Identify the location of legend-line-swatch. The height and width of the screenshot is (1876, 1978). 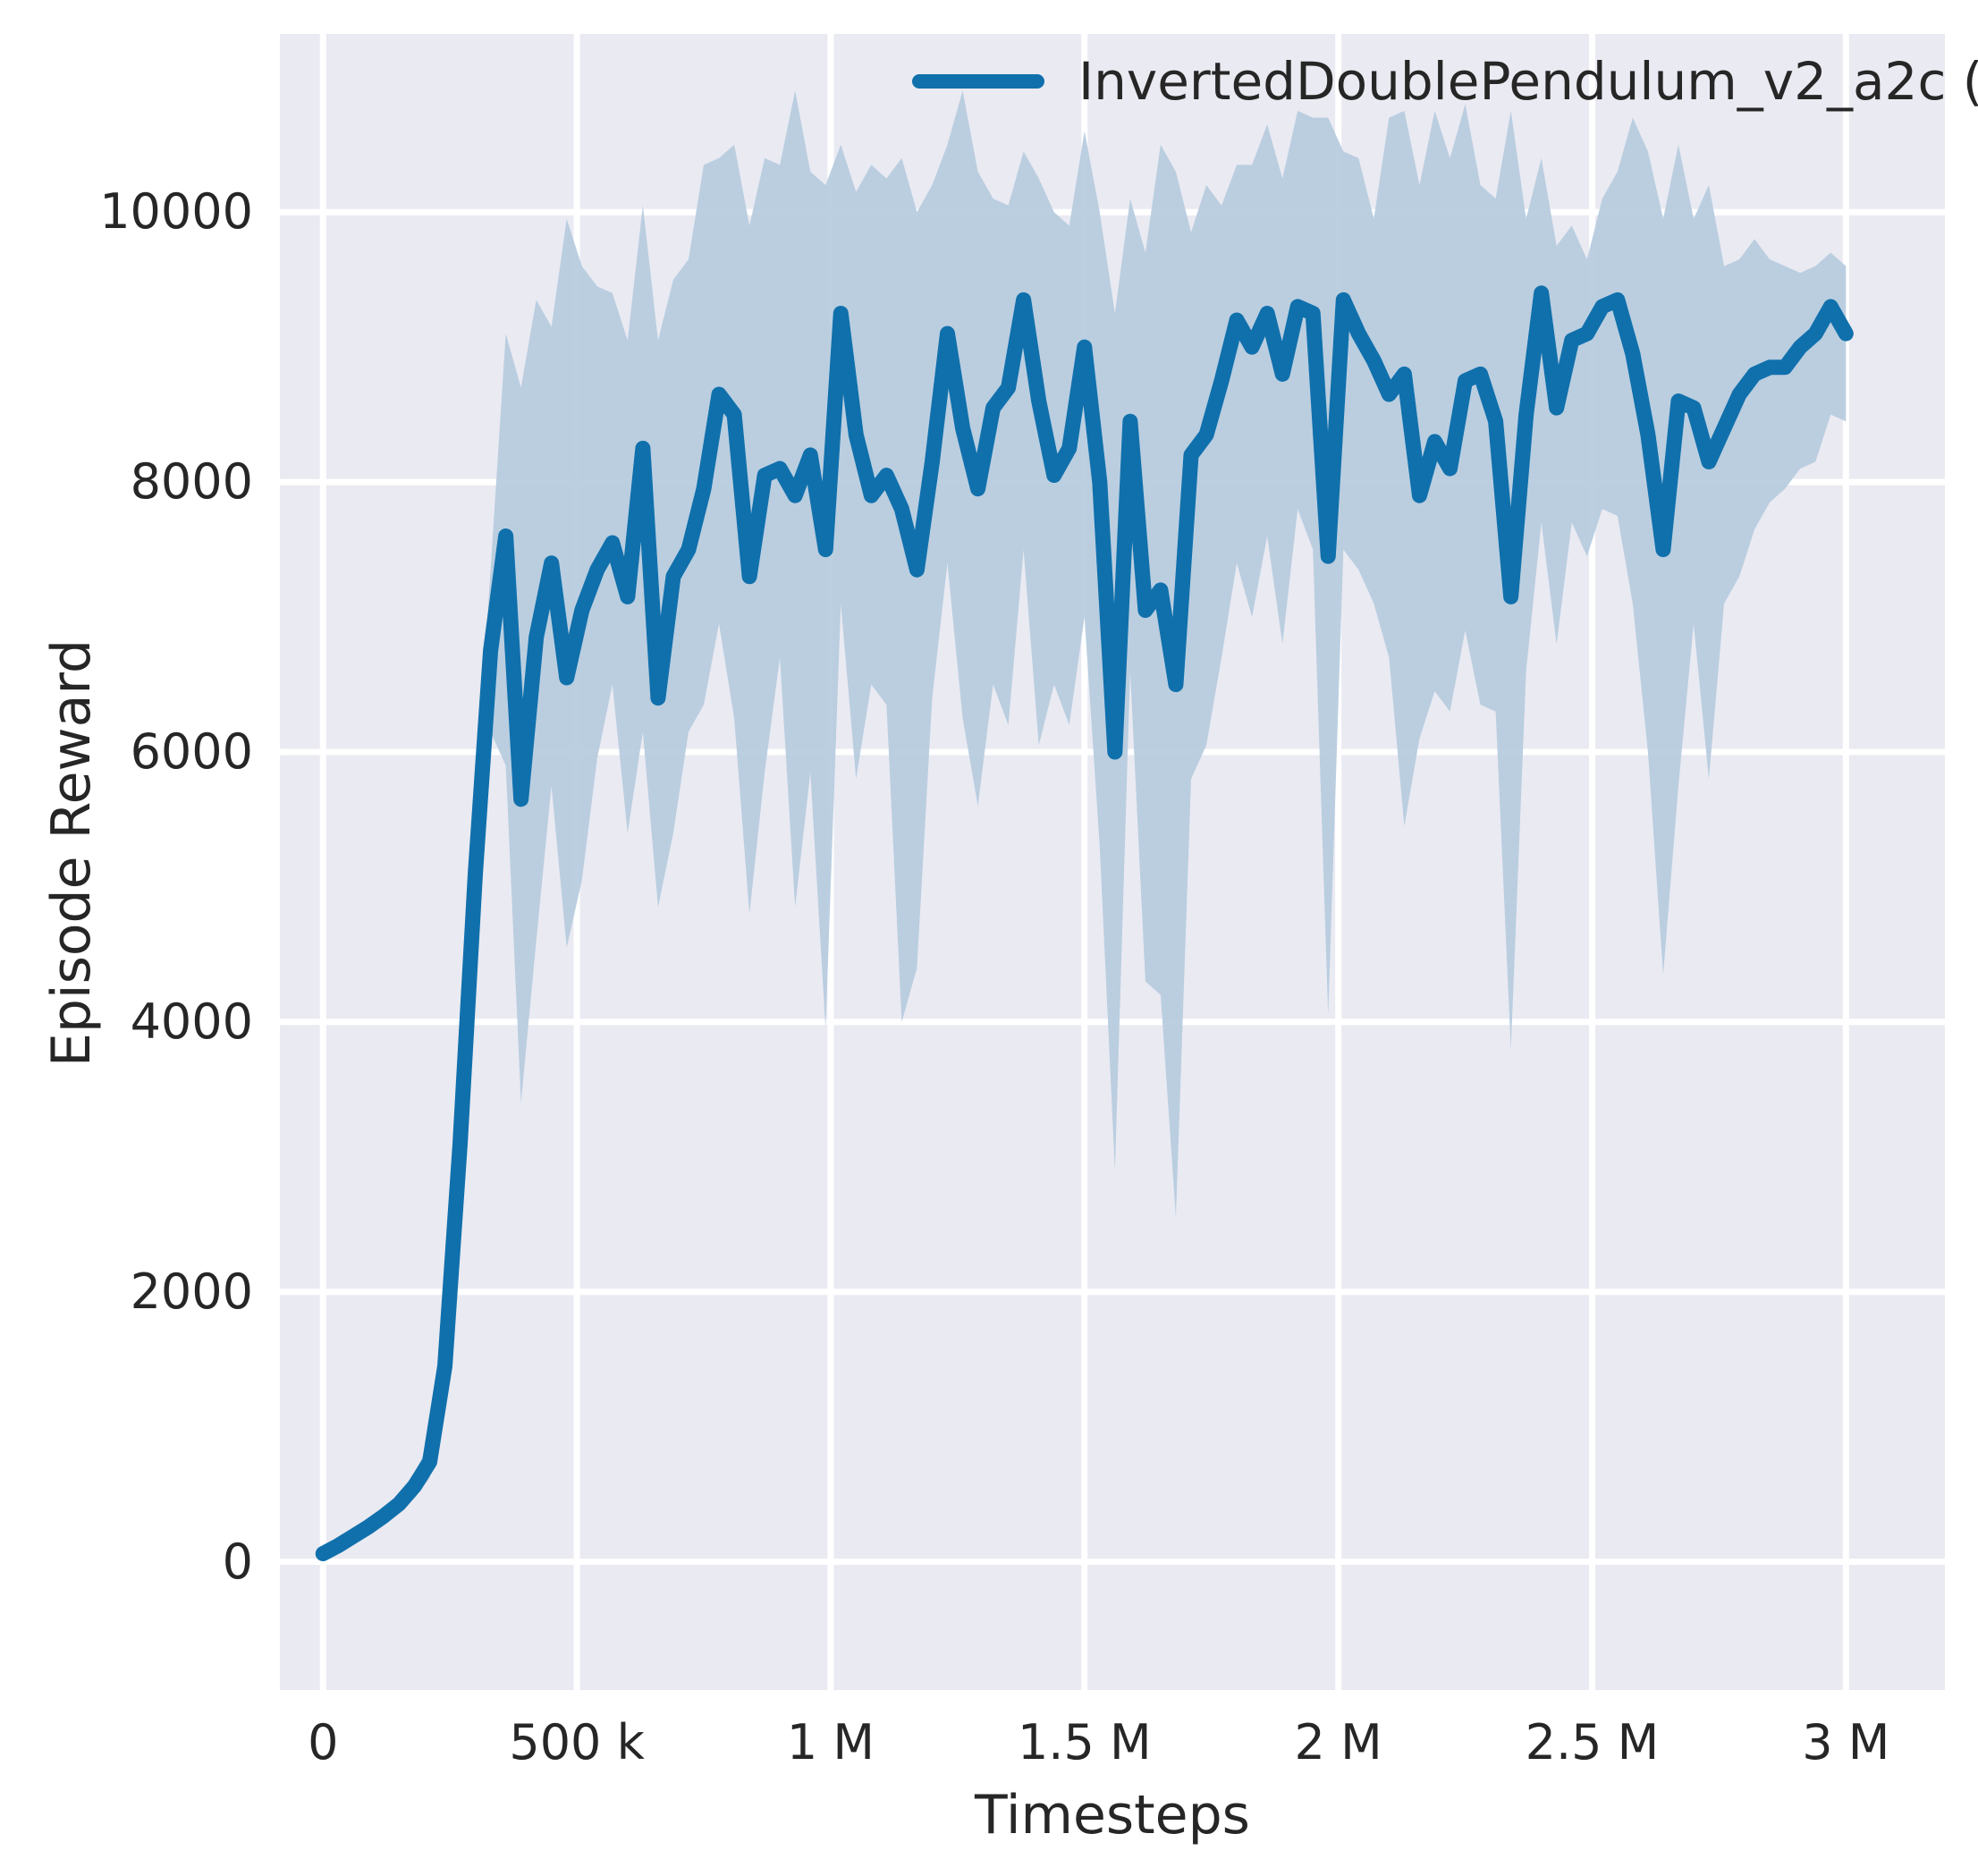
(978, 81).